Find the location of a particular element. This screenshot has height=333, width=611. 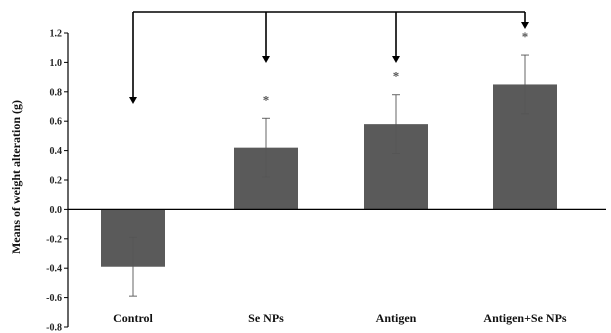

y-tick-label: 0.2 is located at coordinates (56, 181).